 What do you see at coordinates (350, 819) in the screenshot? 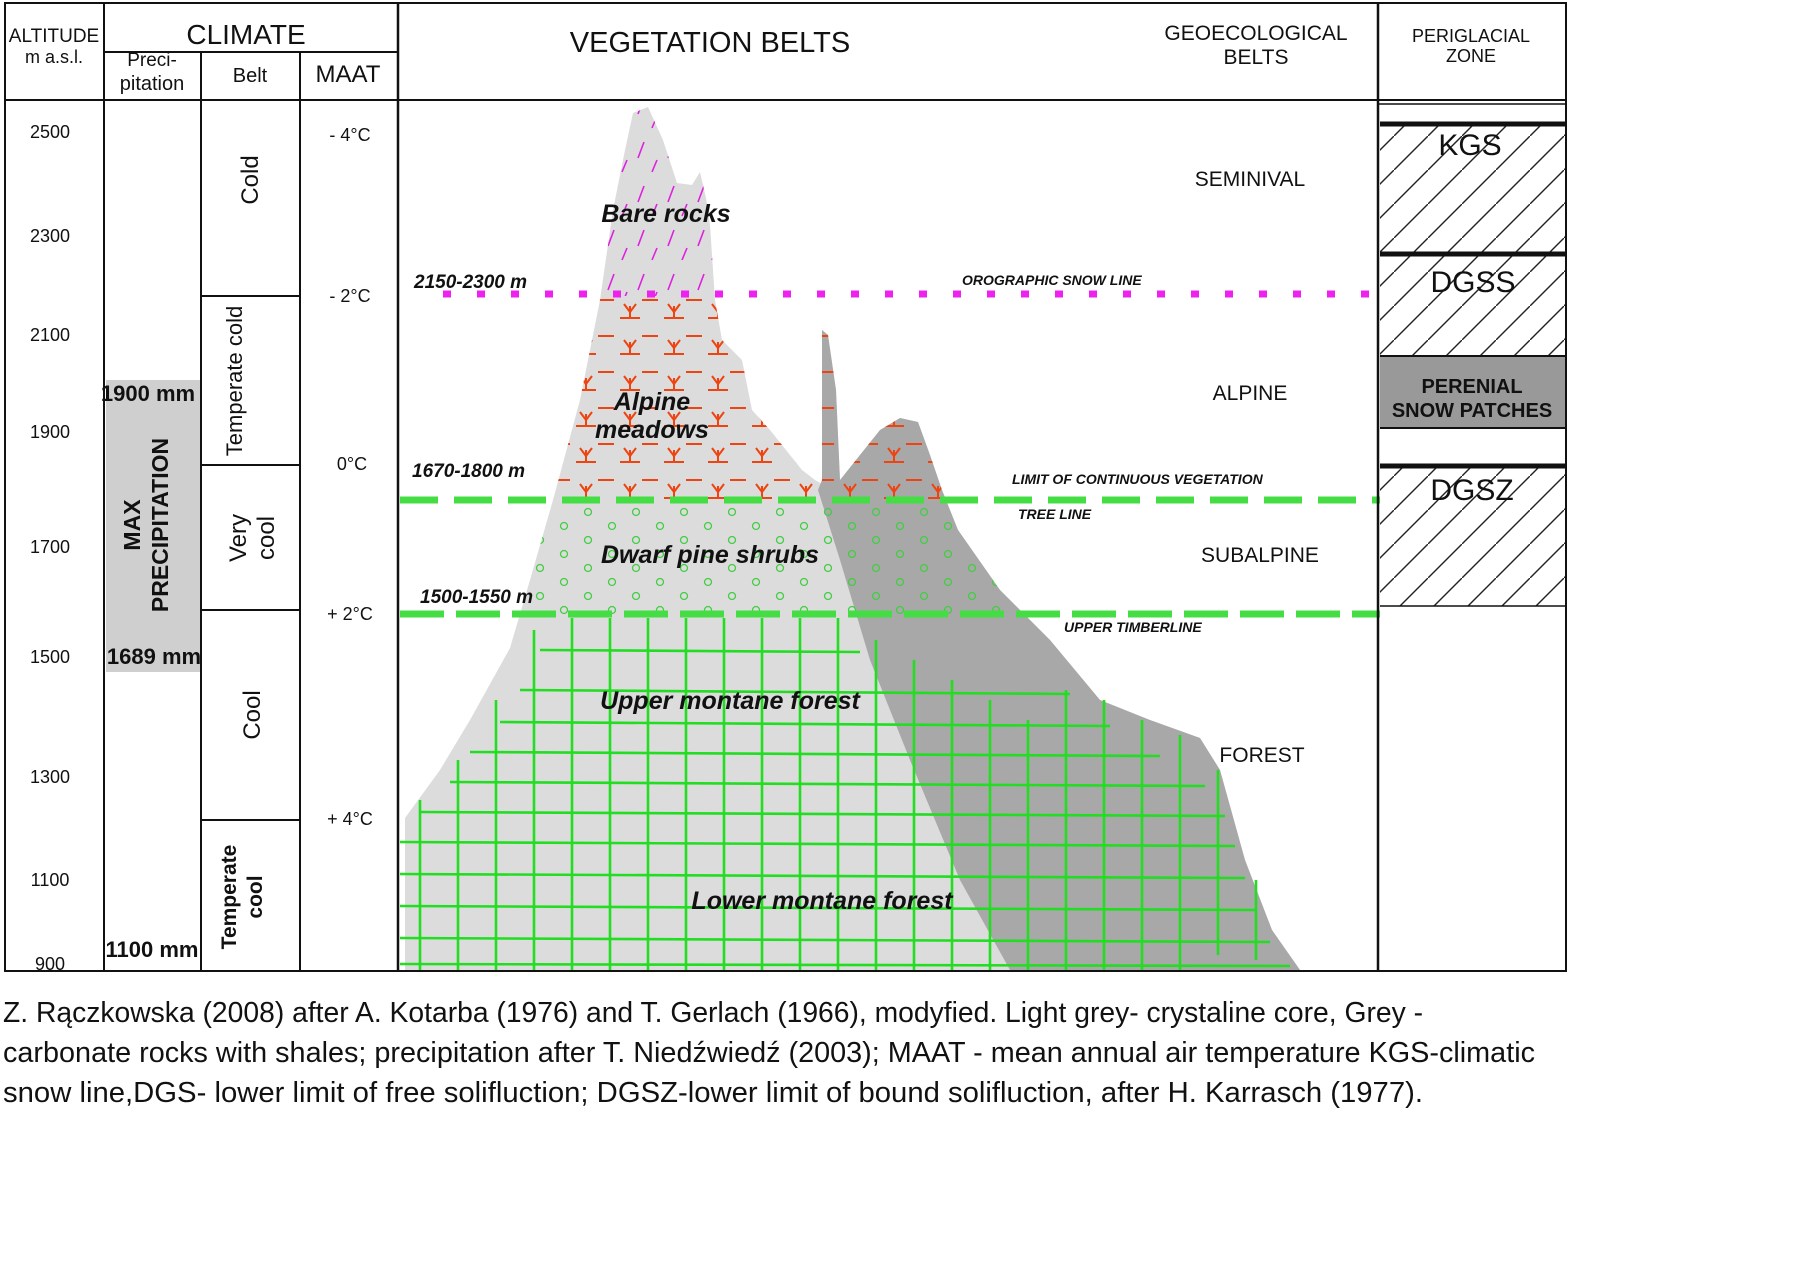
I see `maat-tick: + 4°C` at bounding box center [350, 819].